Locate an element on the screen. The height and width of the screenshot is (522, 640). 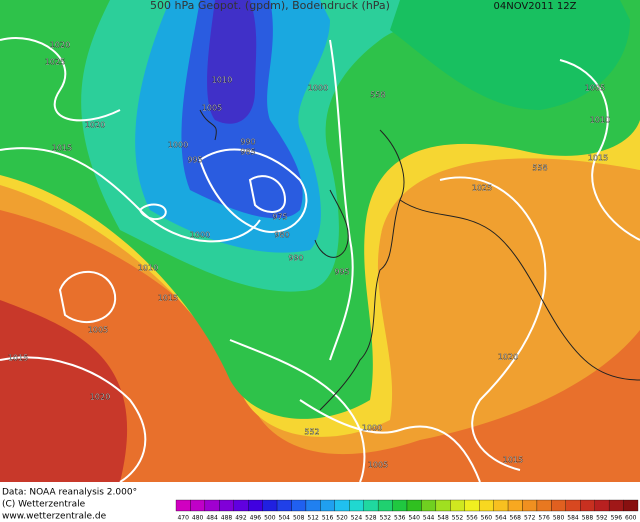
colorbar-label: 552 is located at coordinates (458, 518).